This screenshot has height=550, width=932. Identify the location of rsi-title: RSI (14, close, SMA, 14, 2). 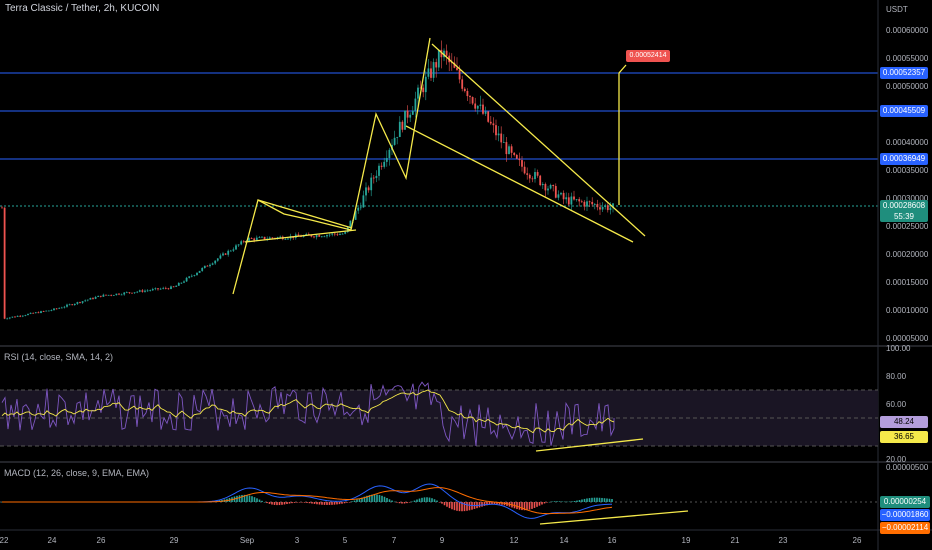
(59, 357).